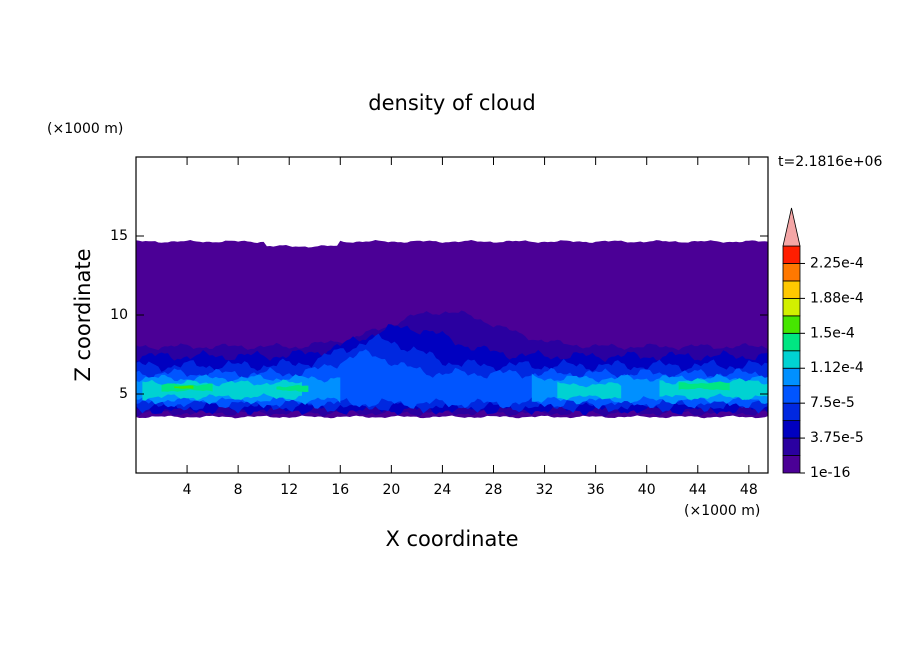 This screenshot has height=658, width=904. Describe the element at coordinates (749, 490) in the screenshot. I see `x-tick-label: 48` at that location.